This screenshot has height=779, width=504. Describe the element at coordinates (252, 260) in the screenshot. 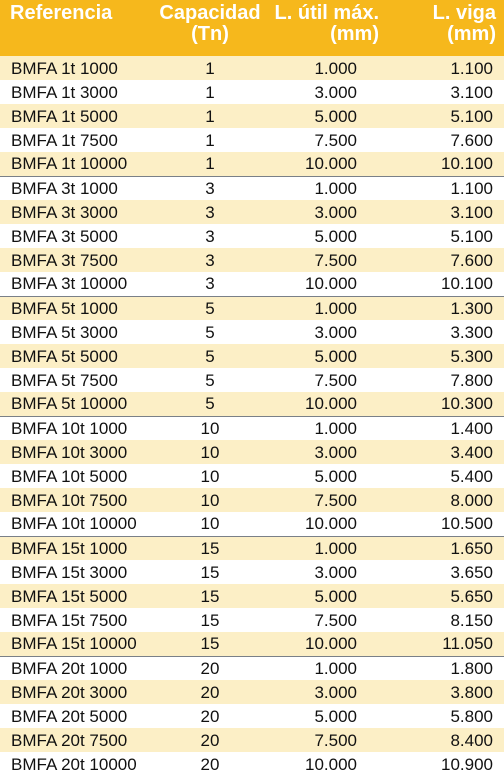

I see `table-row: BMFA 3t 7500 3 7.500 7.600` at that location.